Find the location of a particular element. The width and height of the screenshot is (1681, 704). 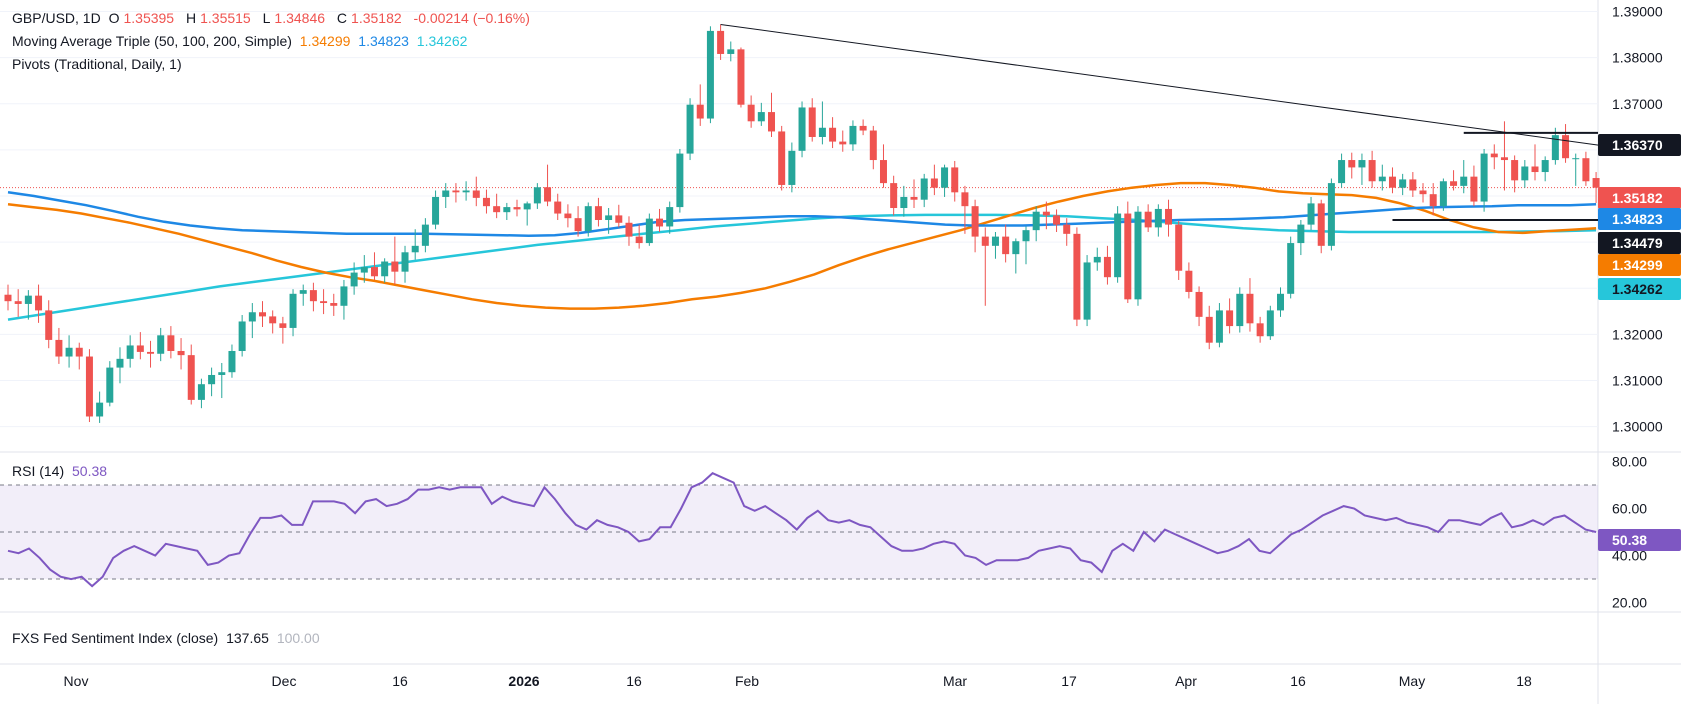

ma200-badge: 1.34262 is located at coordinates (1637, 289).